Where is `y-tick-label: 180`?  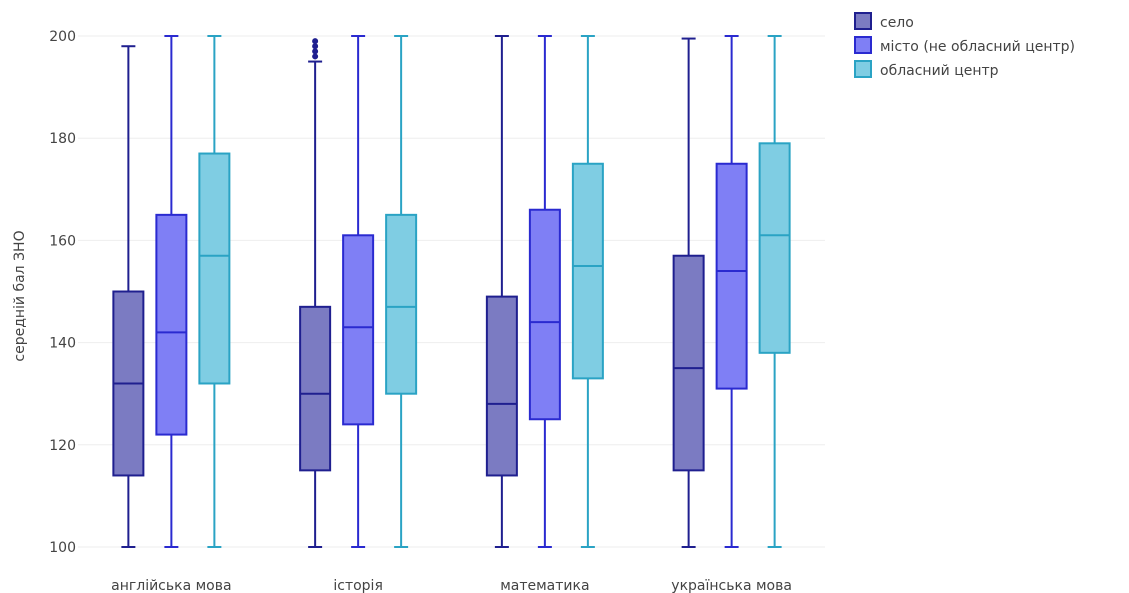 y-tick-label: 180 is located at coordinates (62, 139).